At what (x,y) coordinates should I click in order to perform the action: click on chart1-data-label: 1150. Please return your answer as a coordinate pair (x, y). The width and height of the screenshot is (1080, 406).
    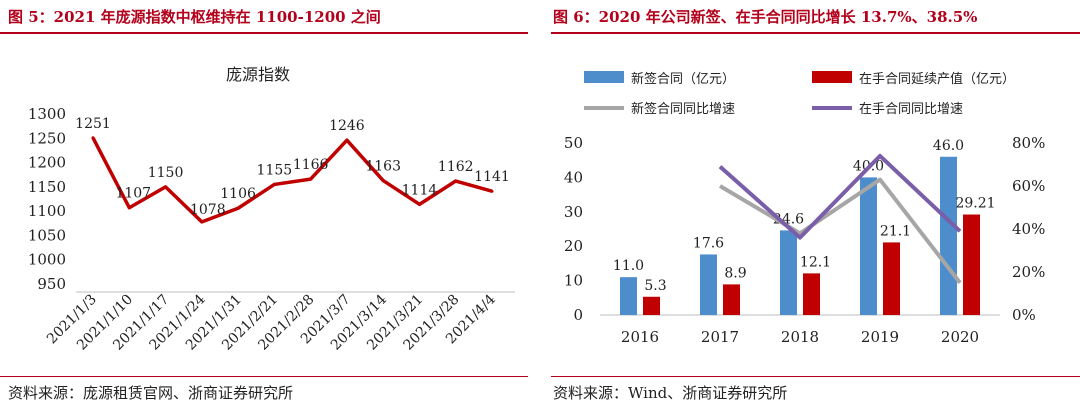
    Looking at the image, I should click on (166, 173).